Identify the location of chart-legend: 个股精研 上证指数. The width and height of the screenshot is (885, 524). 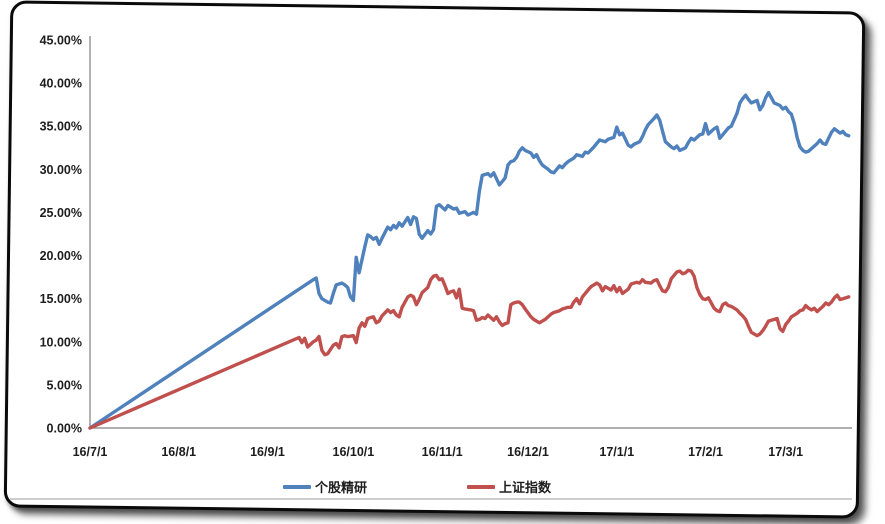
(442, 487).